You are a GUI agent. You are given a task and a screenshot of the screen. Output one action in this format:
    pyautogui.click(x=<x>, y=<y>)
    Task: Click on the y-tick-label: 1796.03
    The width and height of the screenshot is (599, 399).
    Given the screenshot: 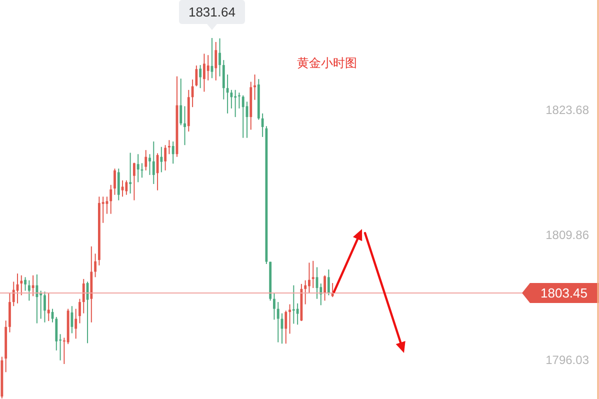 What is the action you would take?
    pyautogui.click(x=568, y=360)
    